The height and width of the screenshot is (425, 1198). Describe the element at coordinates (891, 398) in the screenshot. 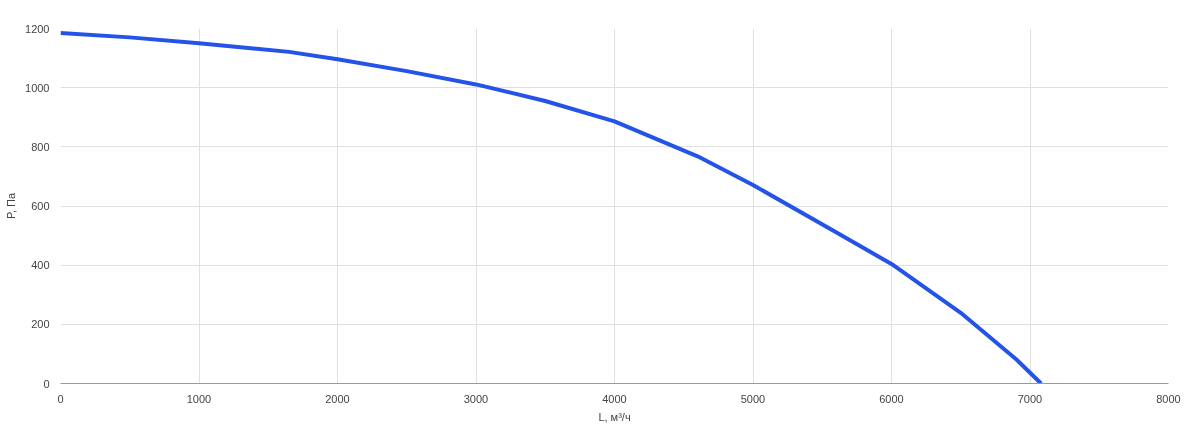

I see `x-tick-label: 6000` at that location.